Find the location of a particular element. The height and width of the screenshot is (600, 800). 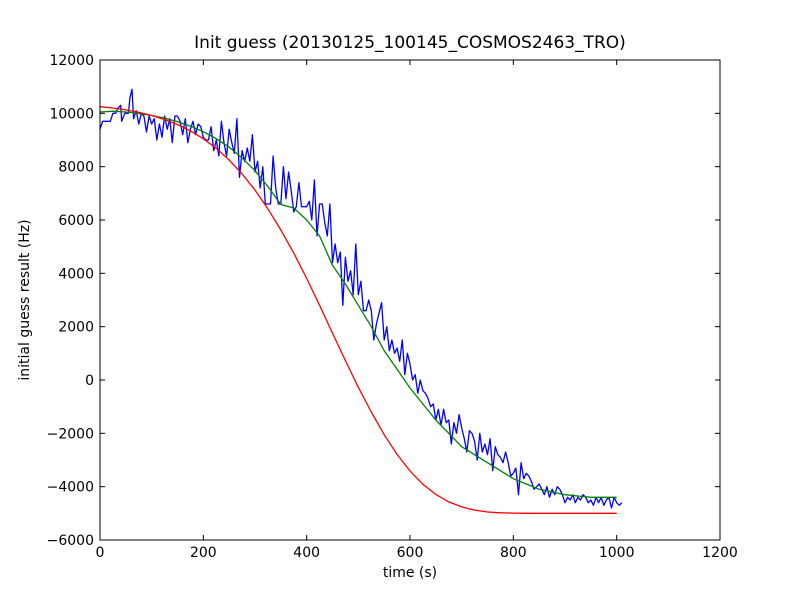

y-tick-label: 6000 is located at coordinates (76, 221).